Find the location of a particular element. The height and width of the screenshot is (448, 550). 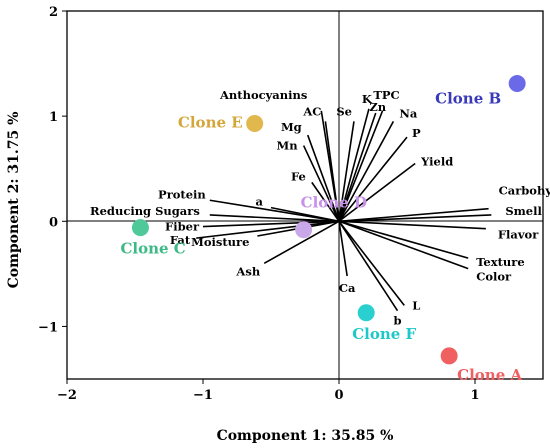

loading-label-p: P is located at coordinates (416, 133).